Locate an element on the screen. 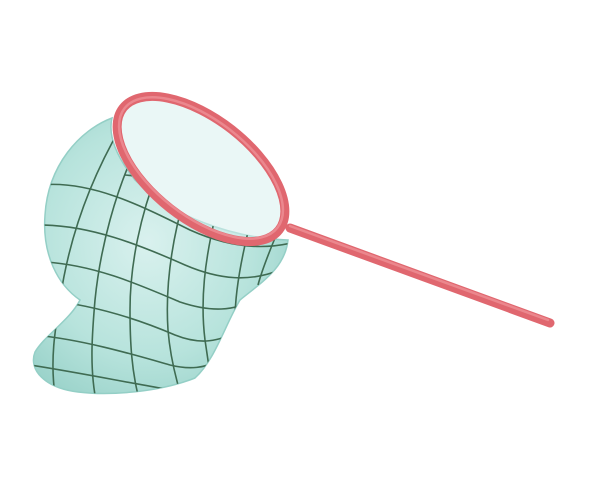 Image resolution: width=591 pixels, height=485 pixels. net-handle is located at coordinates (420, 275).